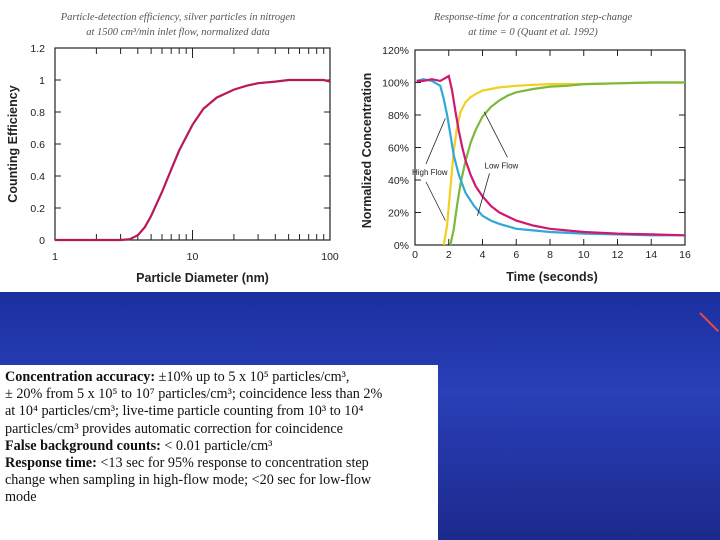 The width and height of the screenshot is (720, 540). What do you see at coordinates (51, 463) in the screenshot?
I see `spec-label-response: Response time:` at bounding box center [51, 463].